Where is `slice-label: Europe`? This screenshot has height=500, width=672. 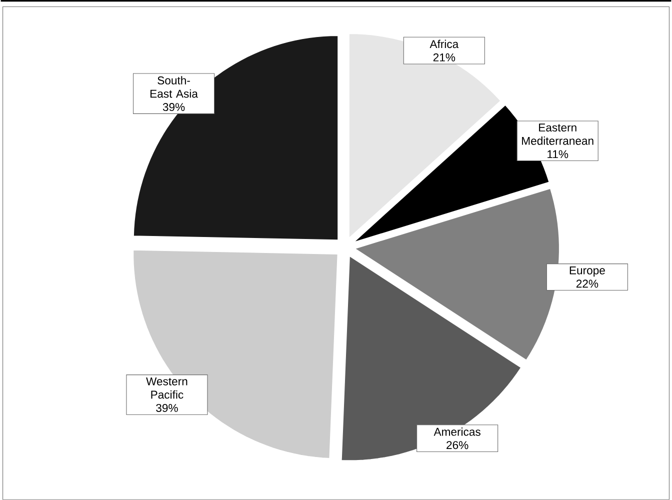 slice-label: Europe is located at coordinates (587, 271).